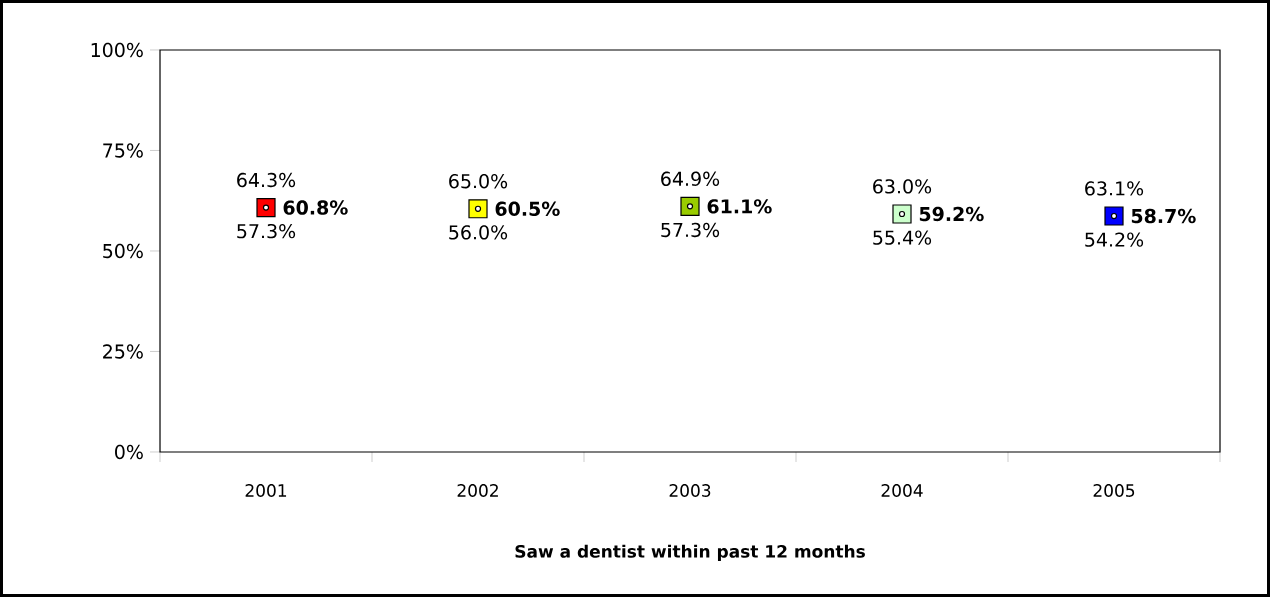 The width and height of the screenshot is (1270, 597). Describe the element at coordinates (315, 207) in the screenshot. I see `data-label: 60.8%` at that location.